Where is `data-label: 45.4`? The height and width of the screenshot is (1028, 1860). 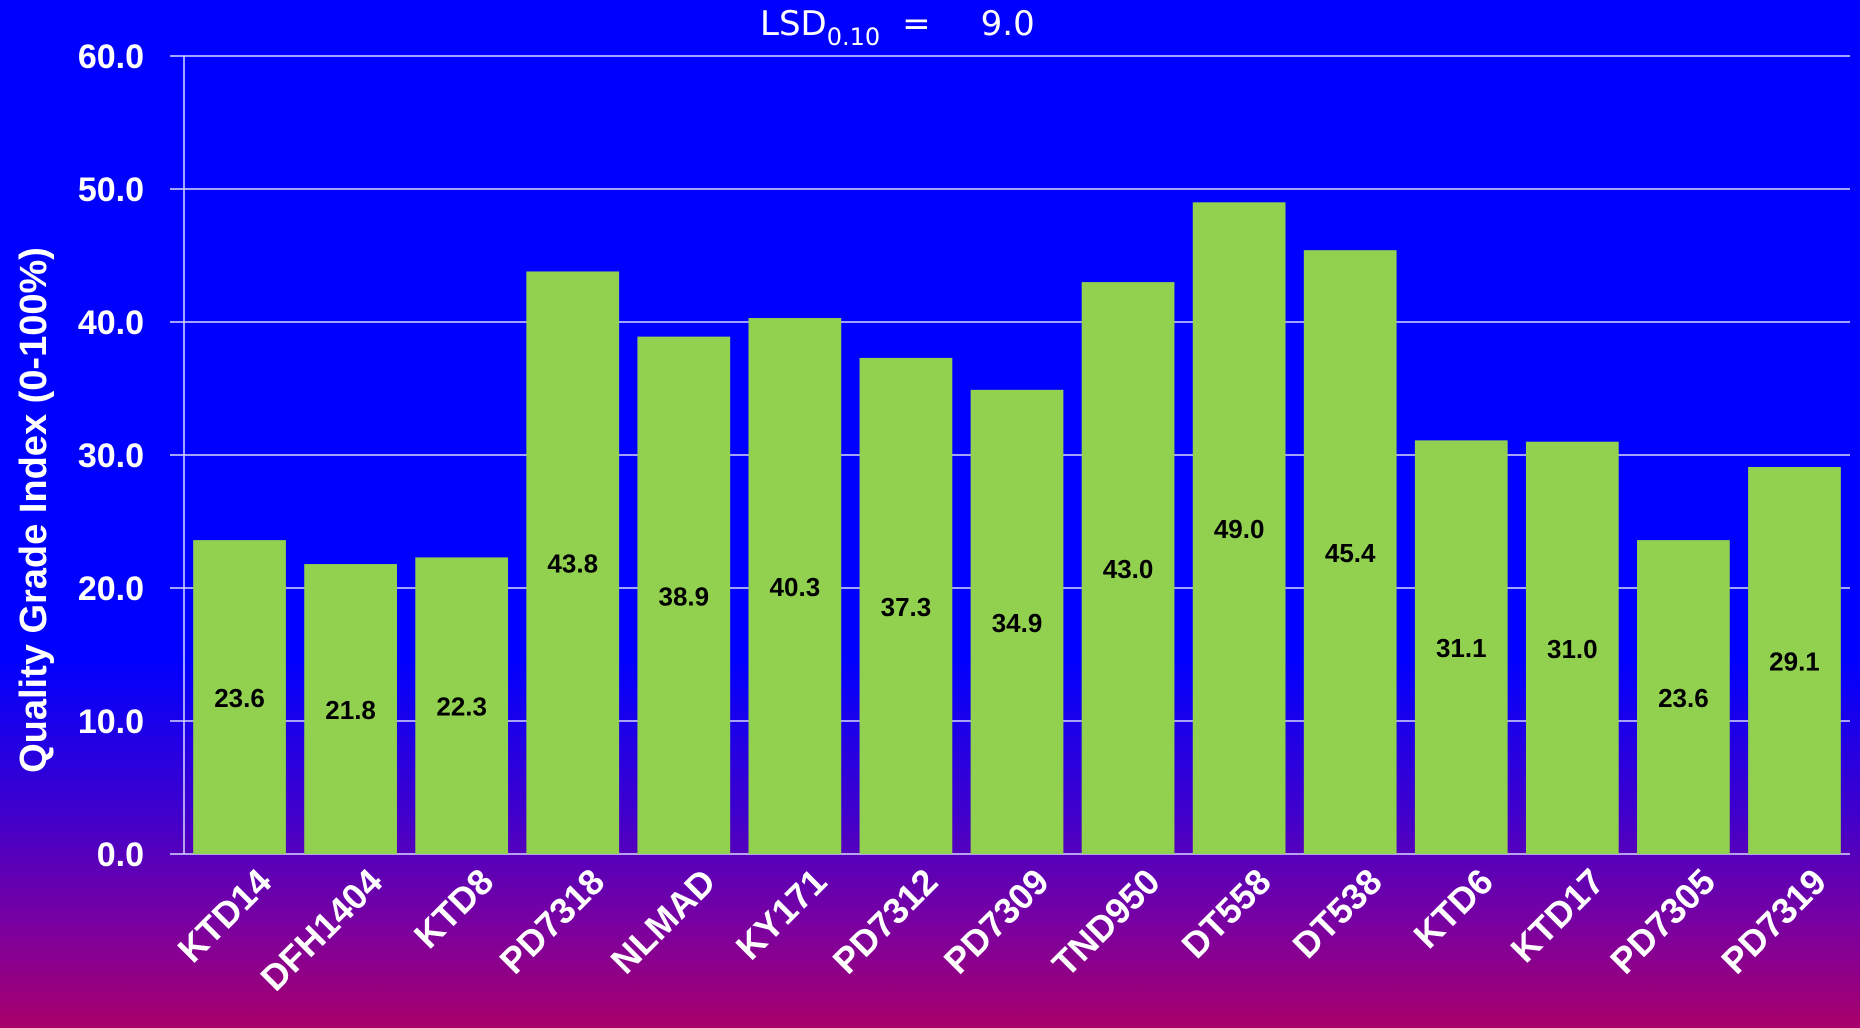 data-label: 45.4 is located at coordinates (1350, 553).